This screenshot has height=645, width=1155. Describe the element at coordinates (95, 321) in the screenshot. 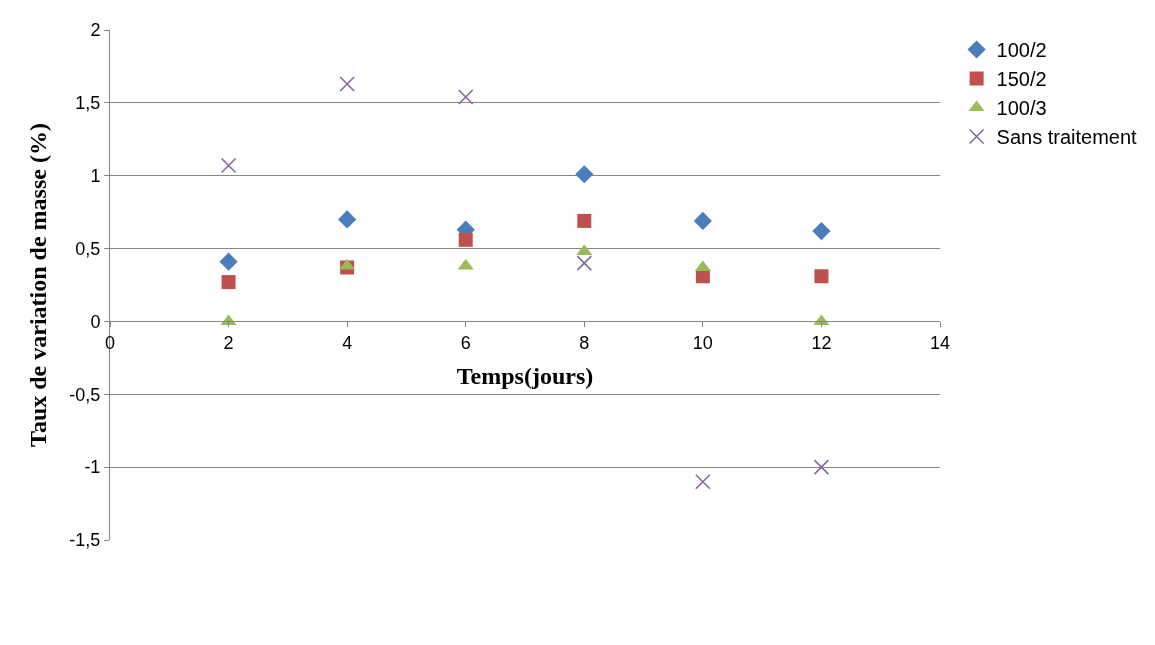

I see `y-tick-label: 0` at that location.